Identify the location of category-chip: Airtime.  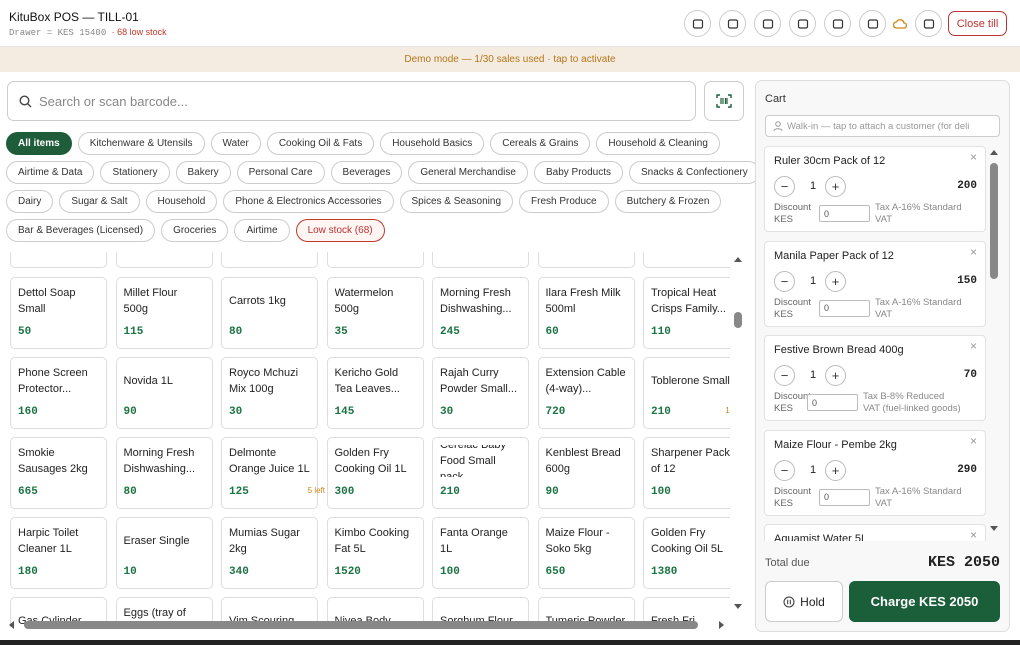
(262, 230).